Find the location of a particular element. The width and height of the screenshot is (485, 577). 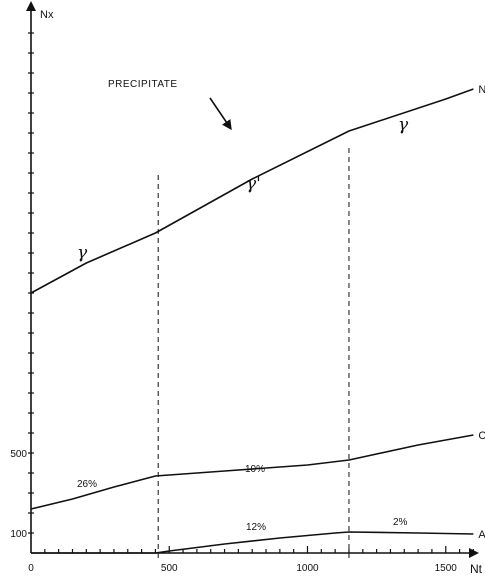

x-tick-label: 500 is located at coordinates (169, 568).